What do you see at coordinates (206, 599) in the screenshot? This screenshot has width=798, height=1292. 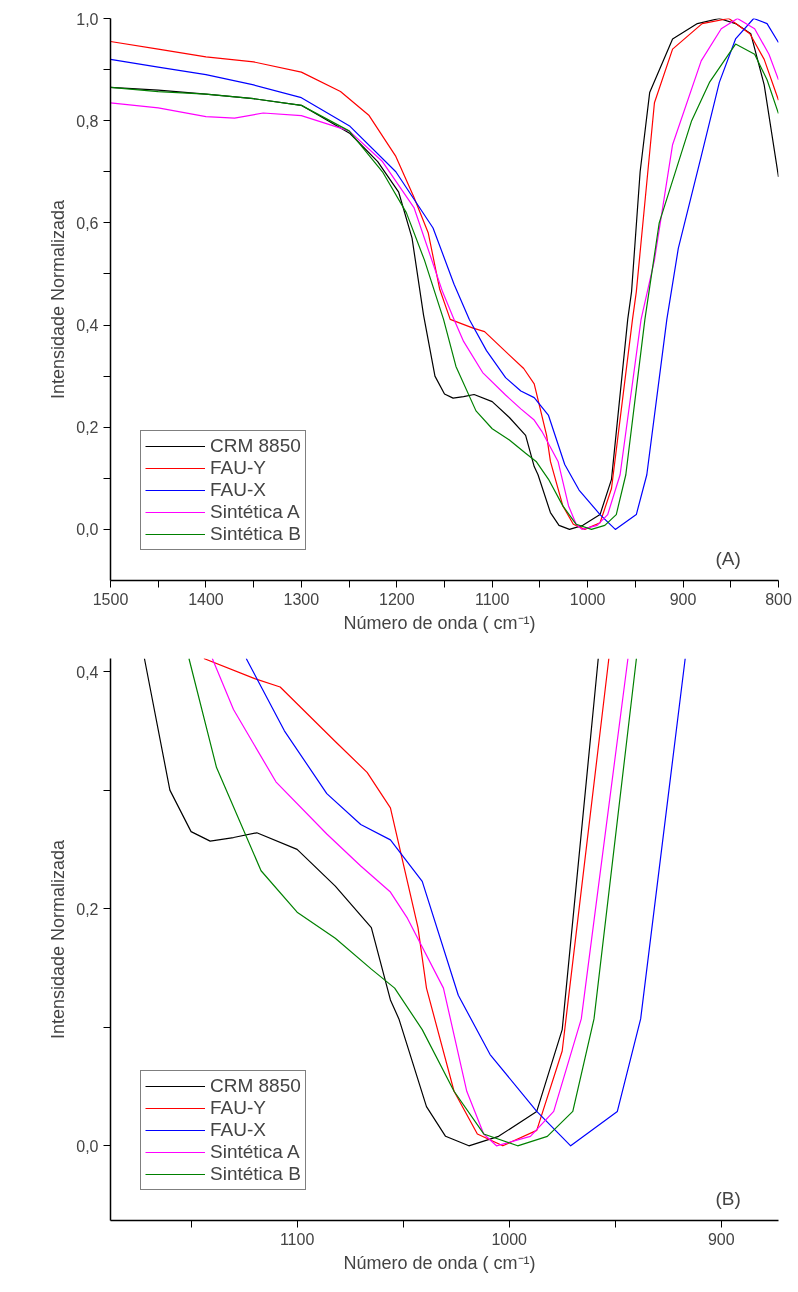 I see `x-tick-label: 1400` at bounding box center [206, 599].